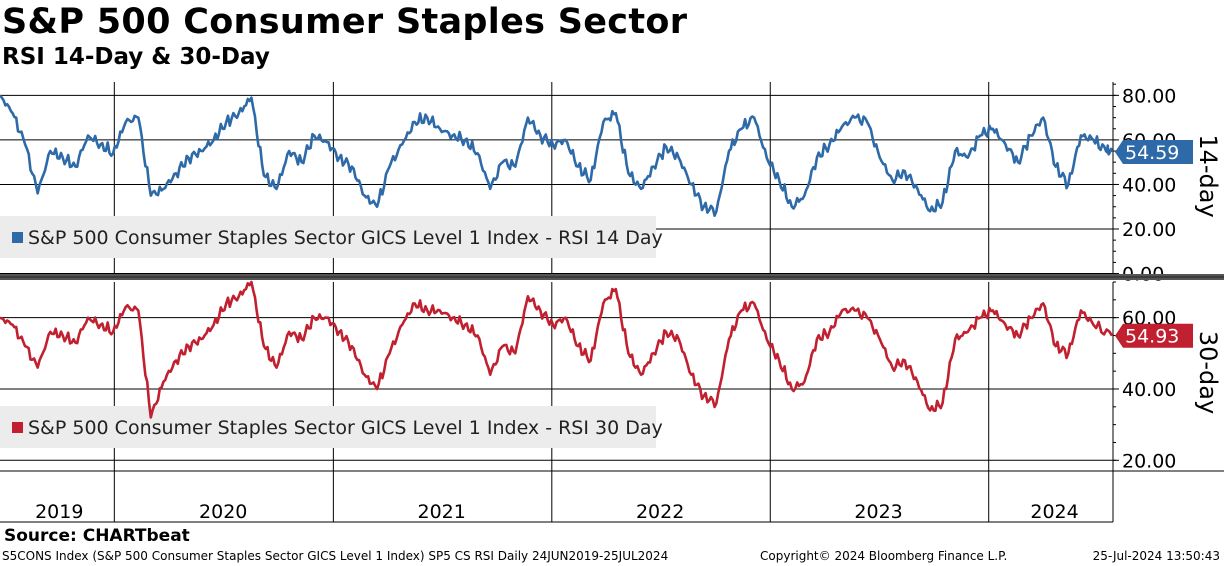 The image size is (1224, 566). I want to click on x-year-label: 2024, so click(1054, 512).